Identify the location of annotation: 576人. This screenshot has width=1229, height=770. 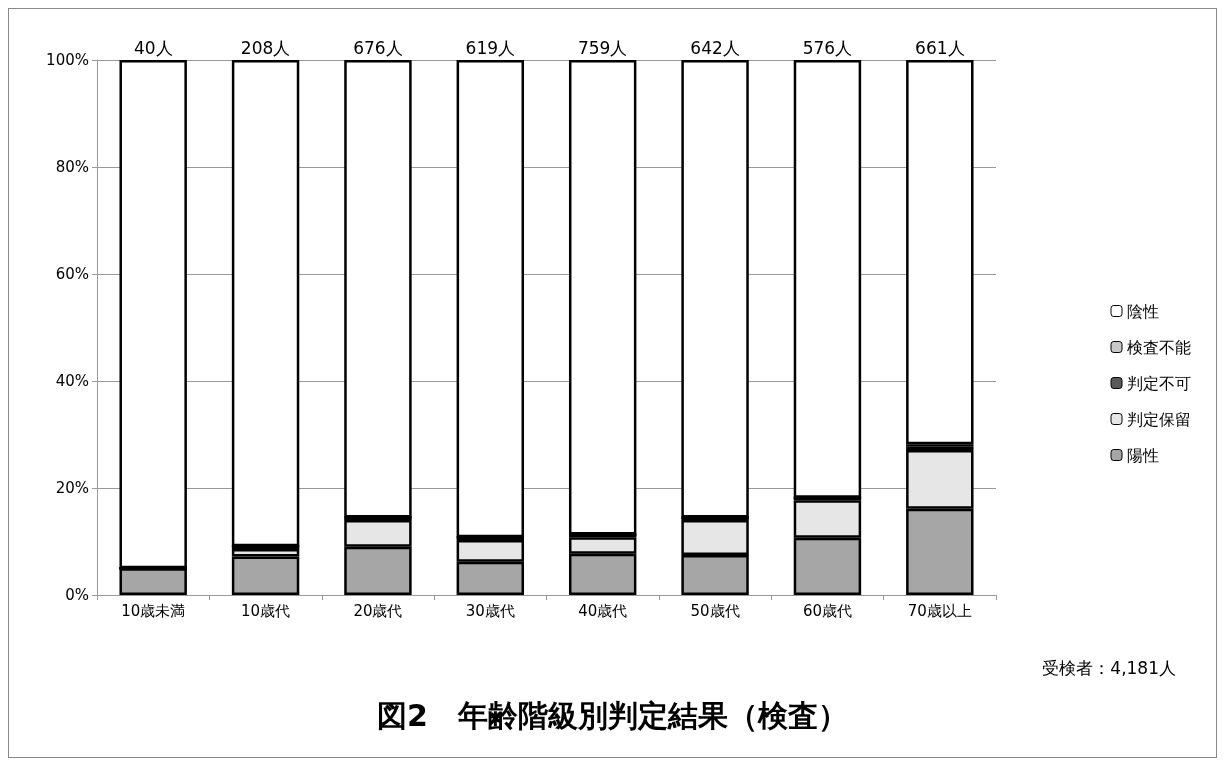
(827, 47).